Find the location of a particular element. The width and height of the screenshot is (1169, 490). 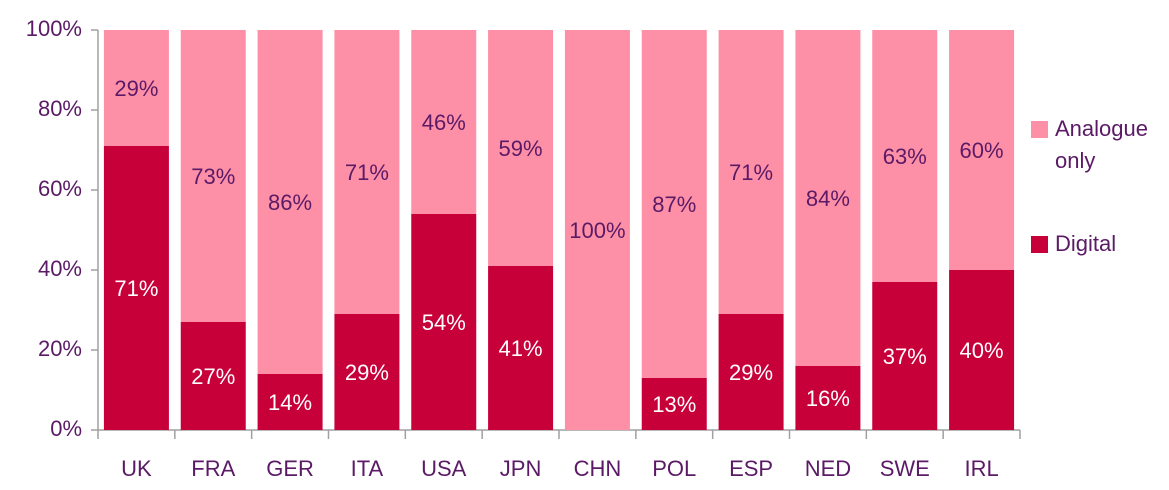

x-tick-label: SWE is located at coordinates (905, 468).